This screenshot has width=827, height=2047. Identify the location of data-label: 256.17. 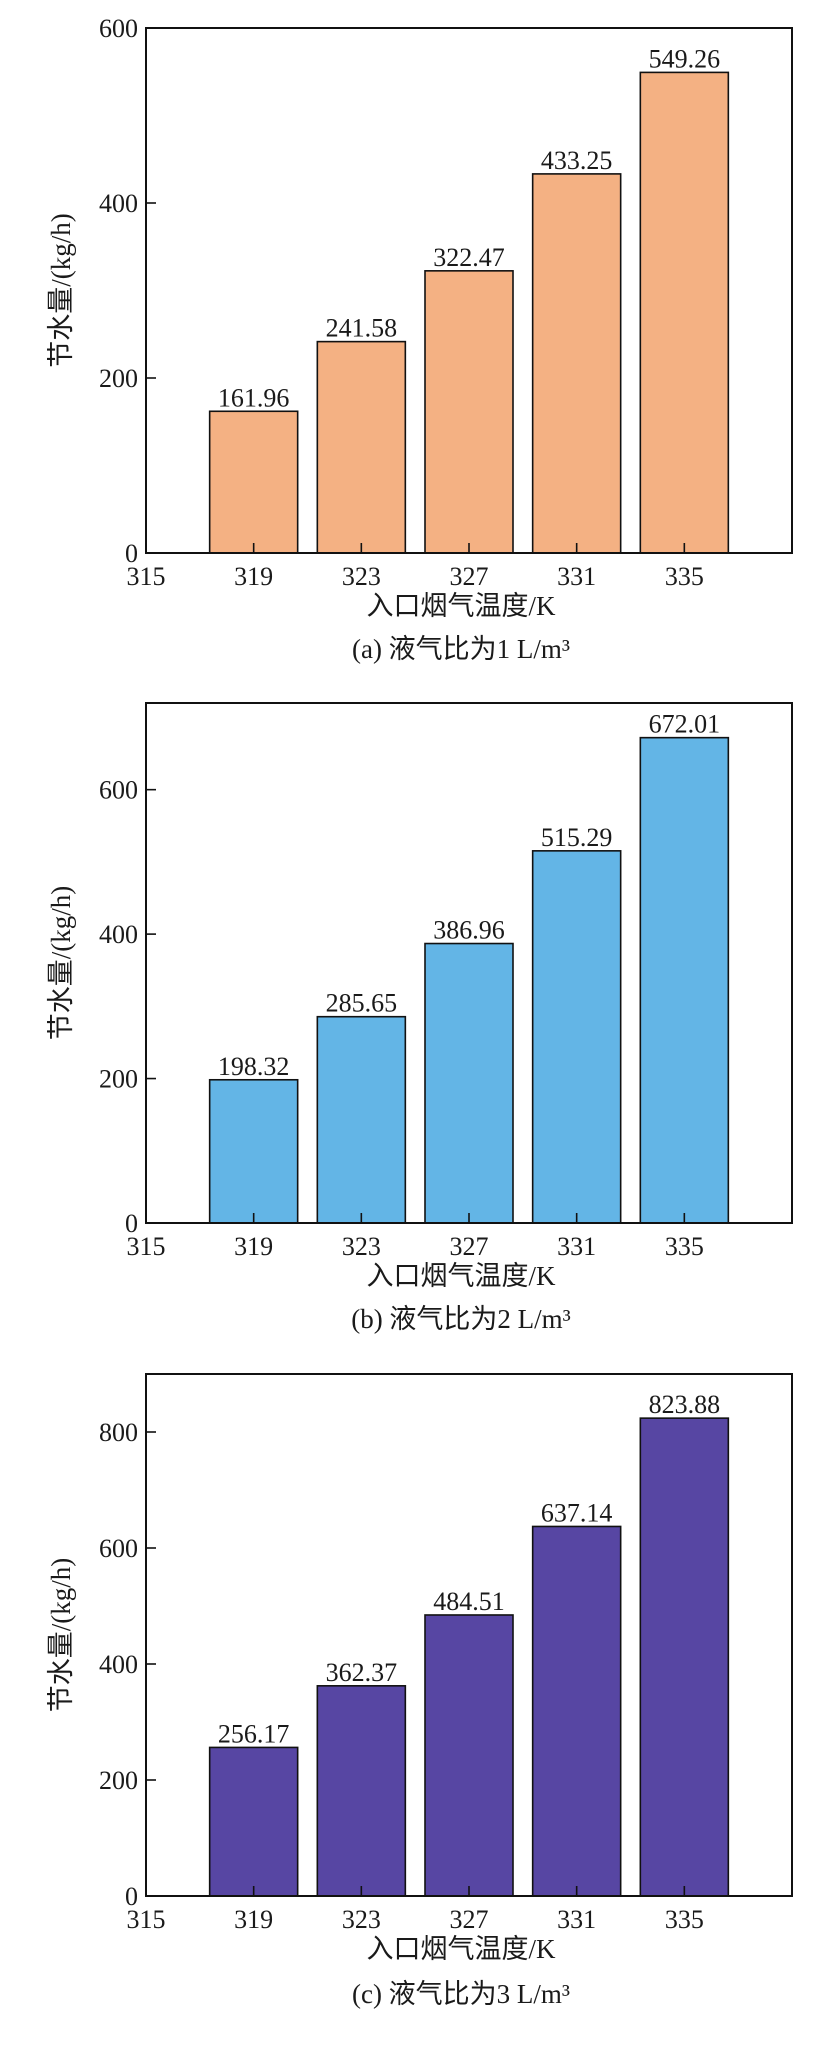
(254, 1733).